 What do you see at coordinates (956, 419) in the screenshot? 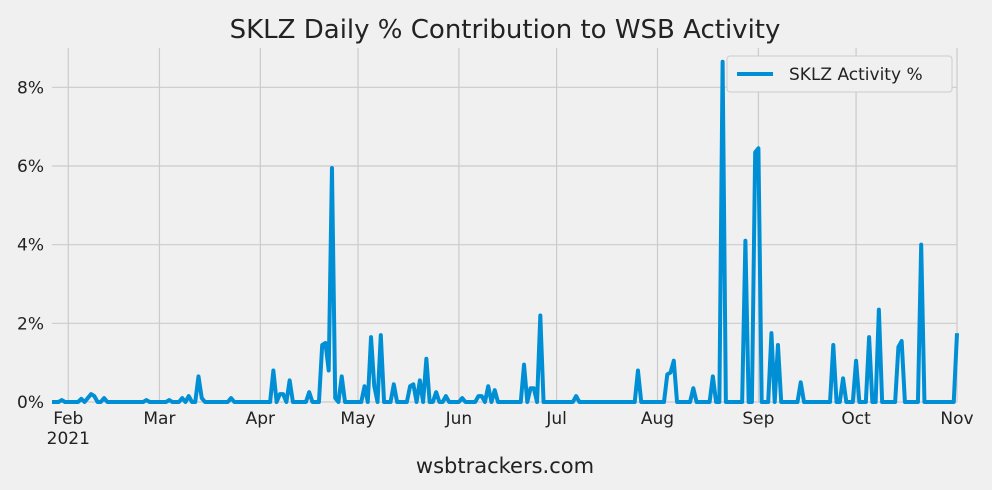
I see `x-tick-label: Nov` at bounding box center [956, 419].